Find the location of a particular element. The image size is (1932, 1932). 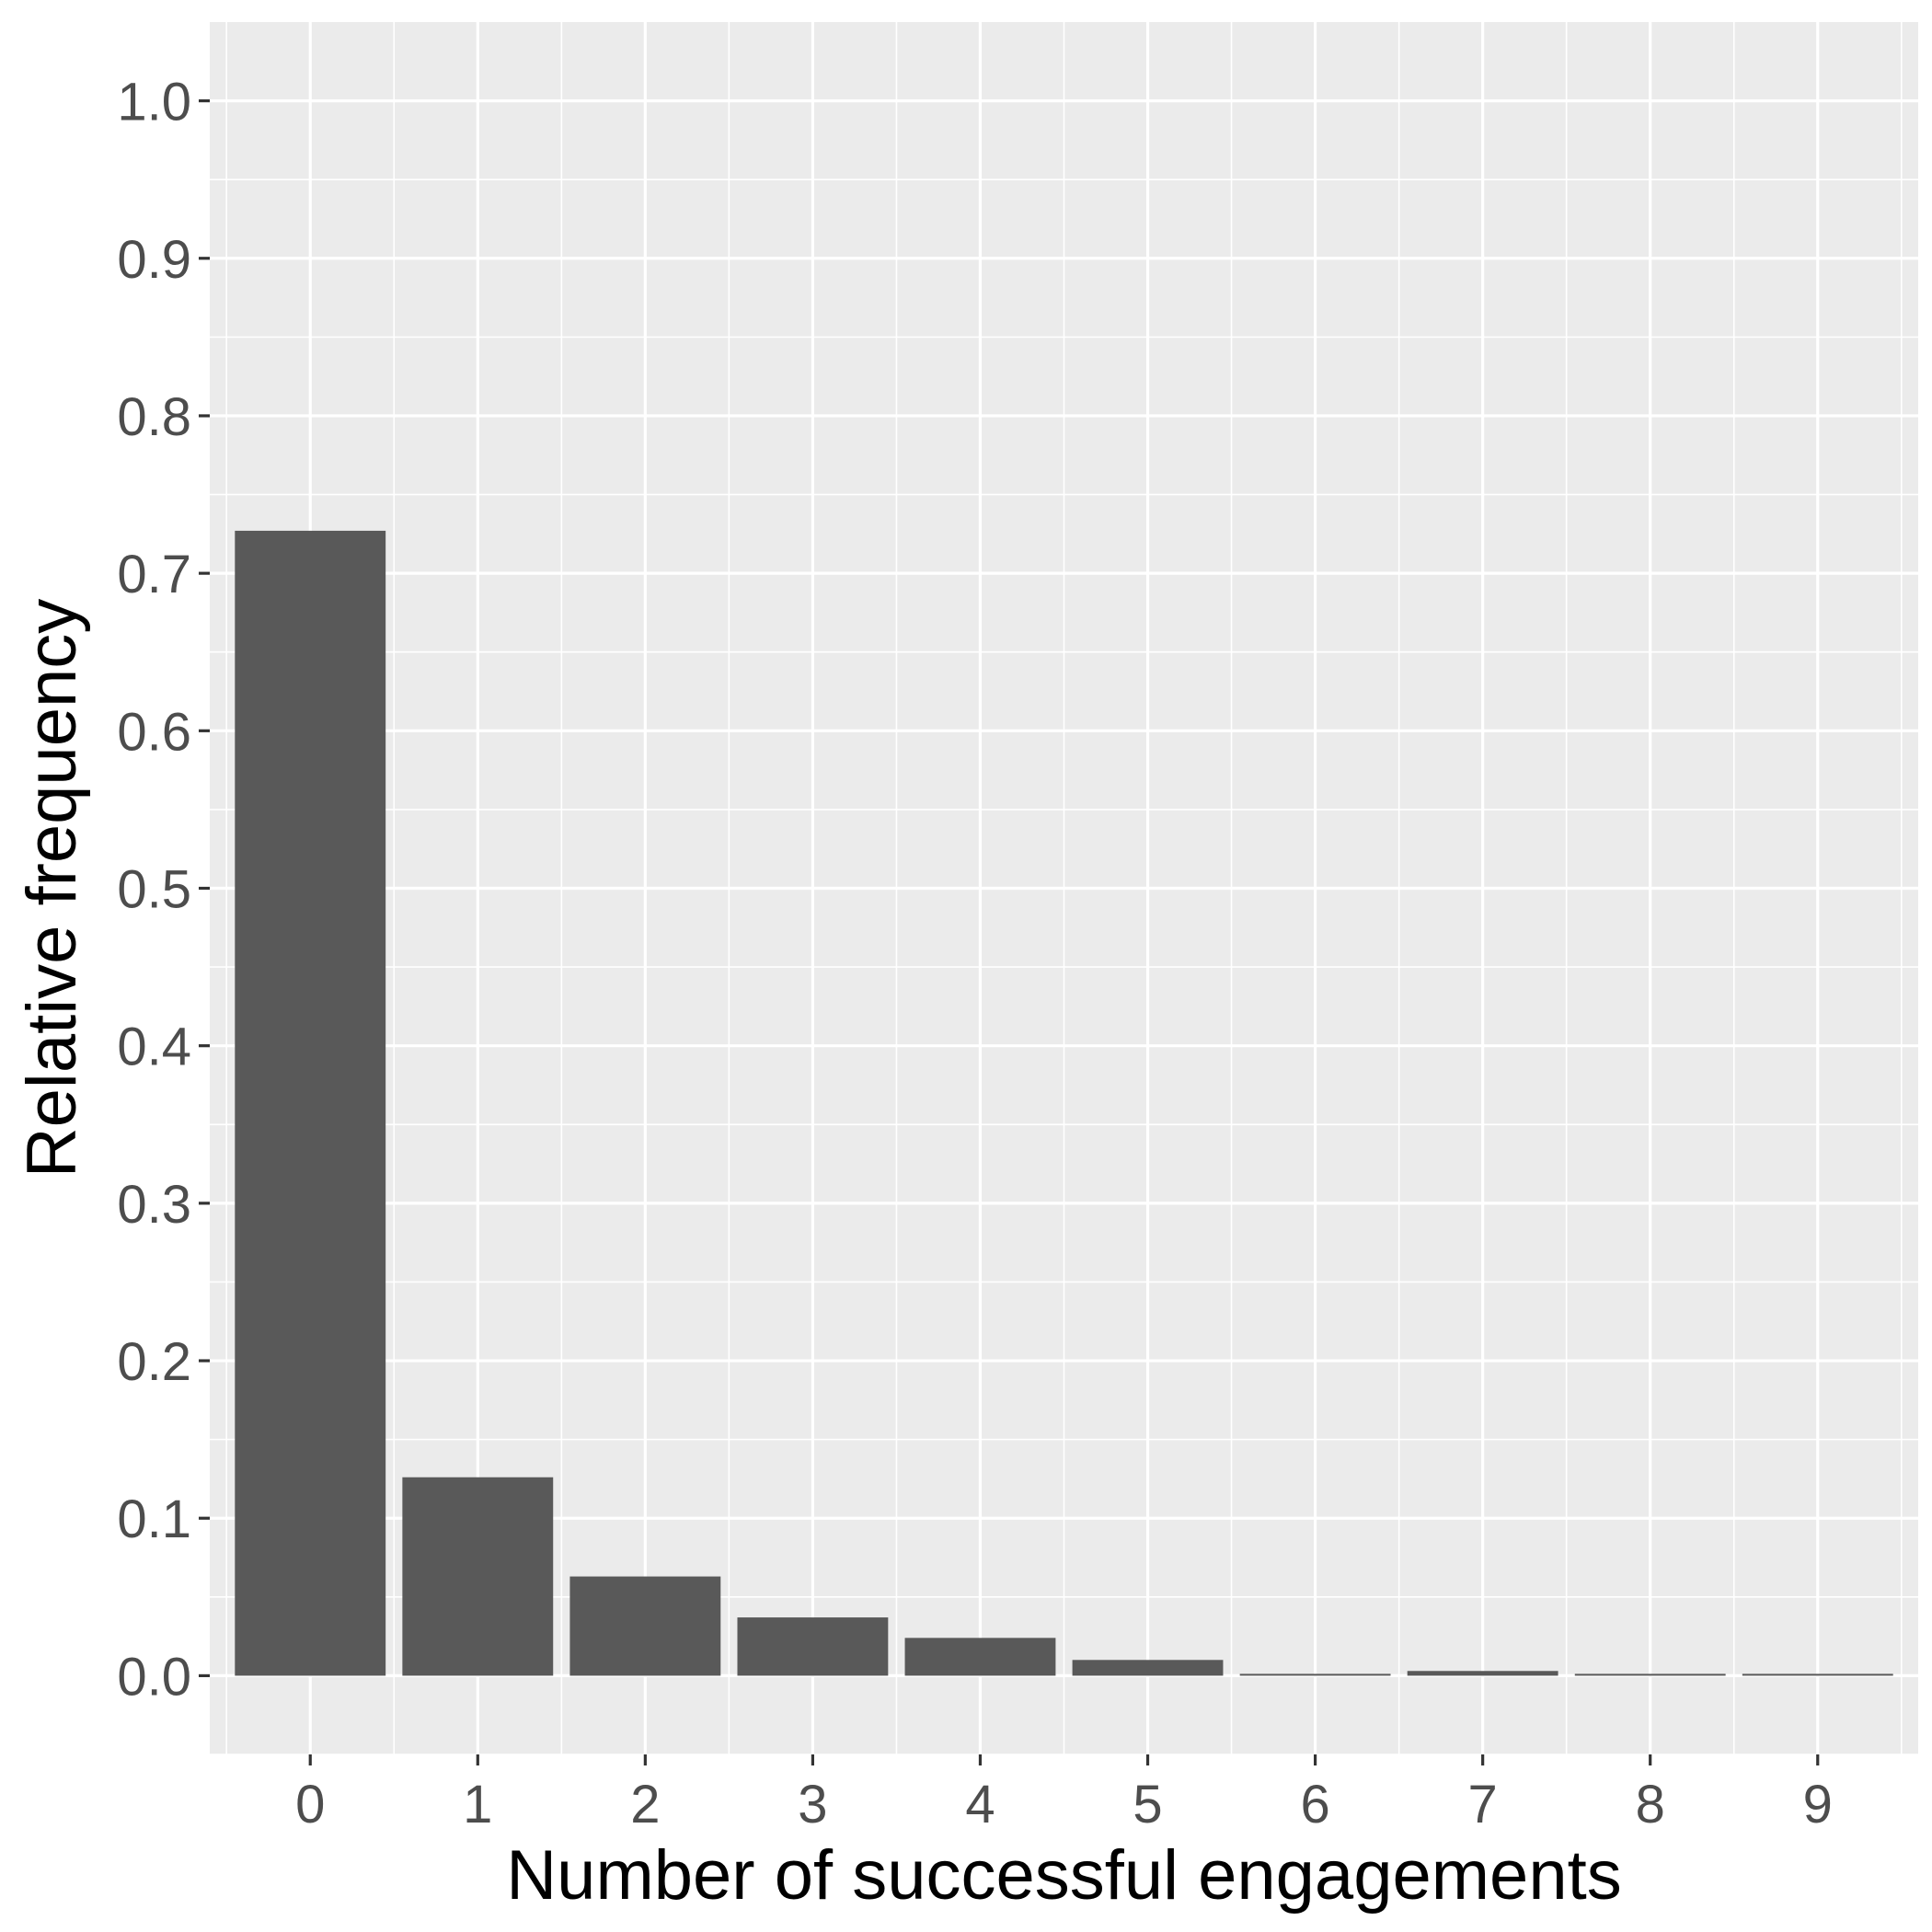

x-tick-label: 5 is located at coordinates (1147, 1804).